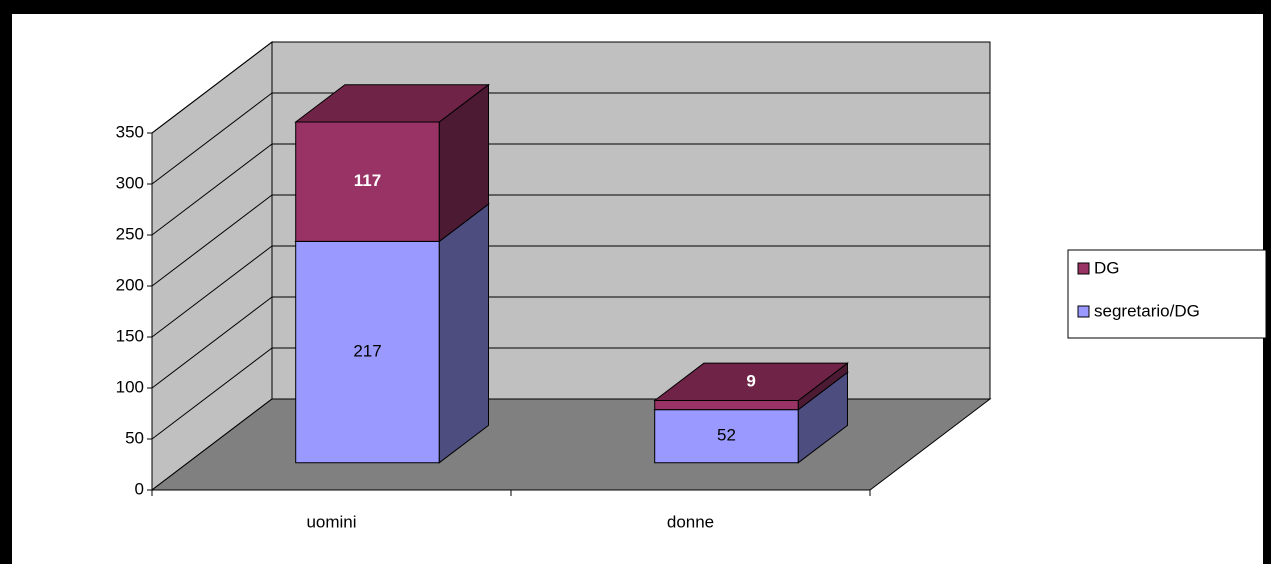 The width and height of the screenshot is (1271, 564). What do you see at coordinates (130, 386) in the screenshot?
I see `y-tick-label: 100` at bounding box center [130, 386].